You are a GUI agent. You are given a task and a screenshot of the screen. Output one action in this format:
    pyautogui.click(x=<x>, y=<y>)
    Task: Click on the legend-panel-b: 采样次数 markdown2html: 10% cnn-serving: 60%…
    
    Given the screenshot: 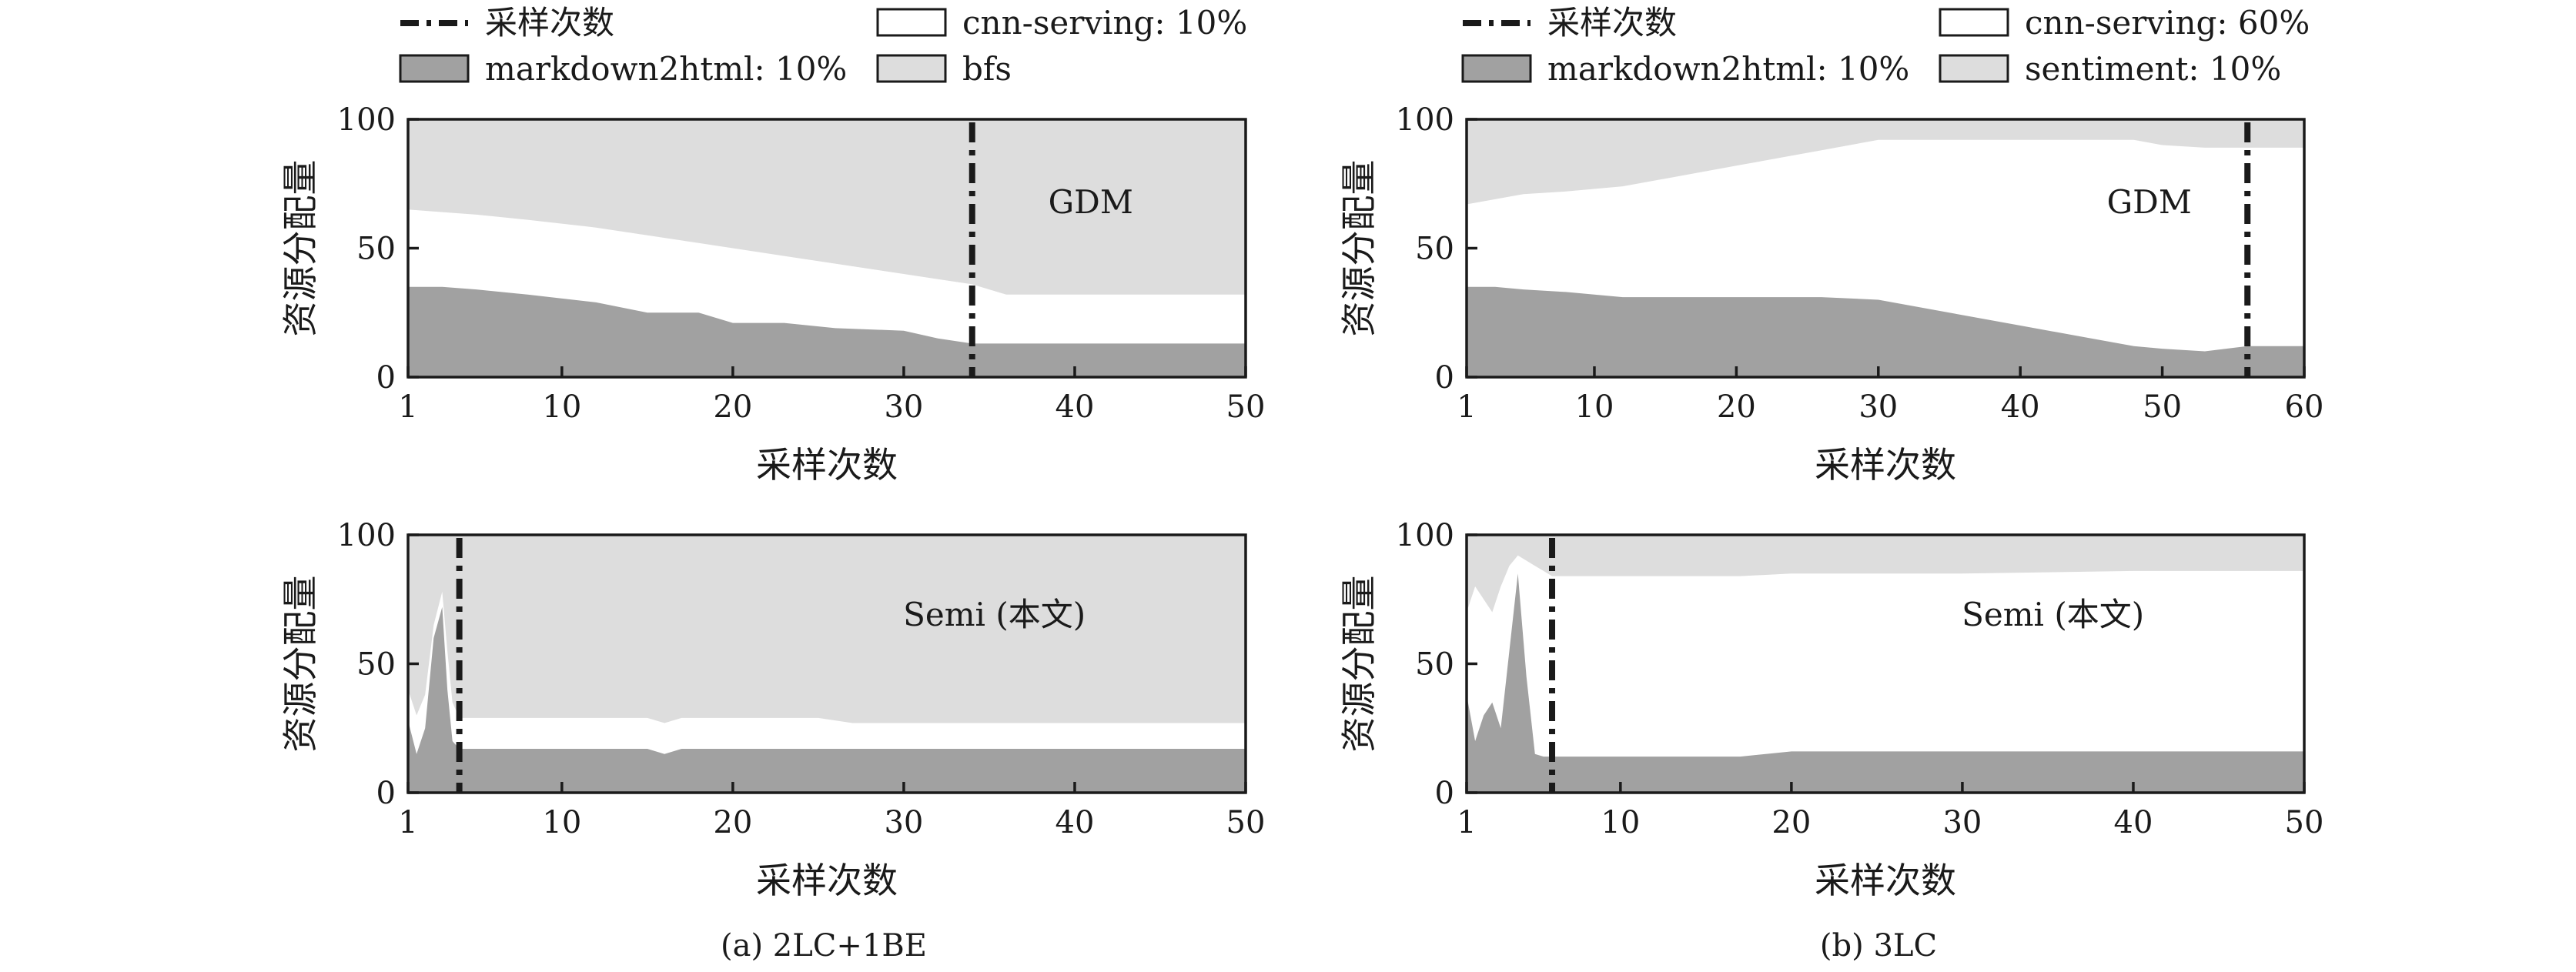 What is the action you would take?
    pyautogui.click(x=1886, y=46)
    